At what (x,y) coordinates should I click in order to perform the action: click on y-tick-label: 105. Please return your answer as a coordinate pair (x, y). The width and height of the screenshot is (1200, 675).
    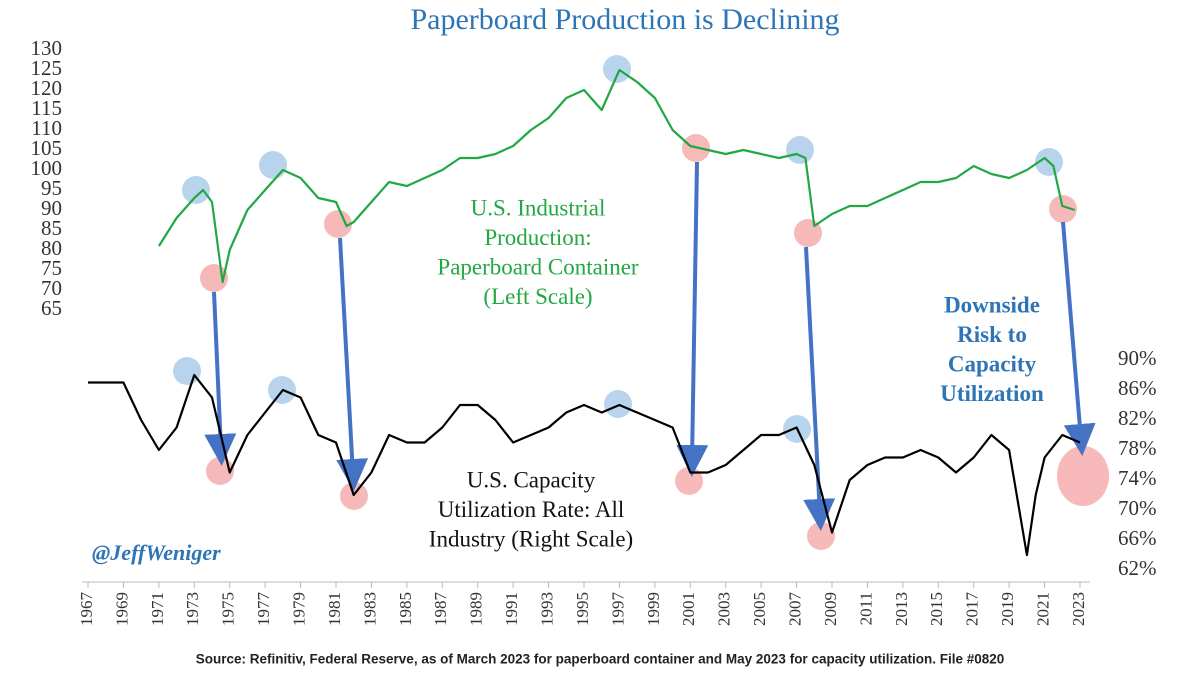
    Looking at the image, I should click on (47, 148).